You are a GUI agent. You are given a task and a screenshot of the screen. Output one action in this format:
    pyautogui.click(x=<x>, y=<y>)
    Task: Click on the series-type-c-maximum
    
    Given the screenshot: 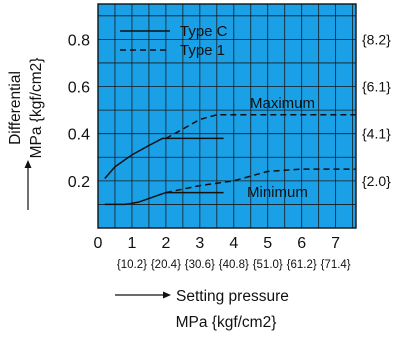 What is the action you would take?
    pyautogui.click(x=164, y=158)
    